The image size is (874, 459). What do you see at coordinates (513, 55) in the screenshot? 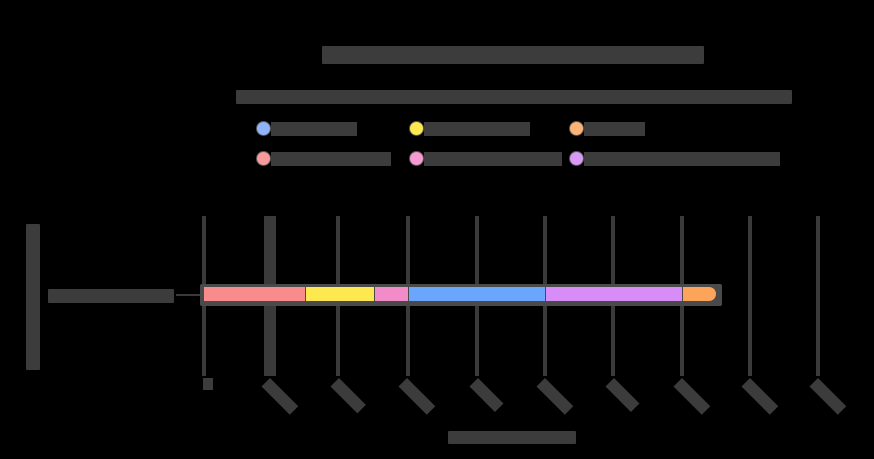
I see `chart-title: ████████ ██ █████ ███████ ████████` at bounding box center [513, 55].